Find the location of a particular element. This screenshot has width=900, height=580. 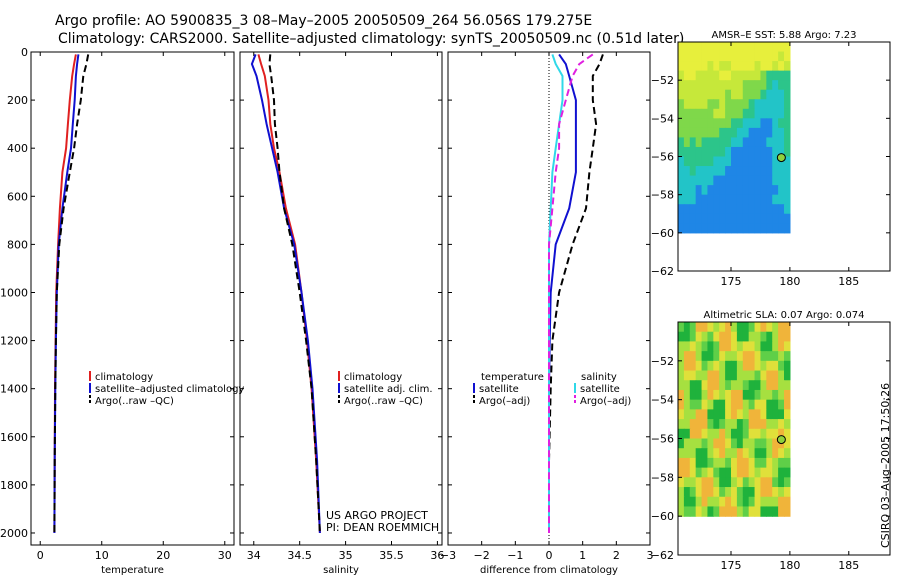

y-tick-label: 1000 is located at coordinates (14, 292).